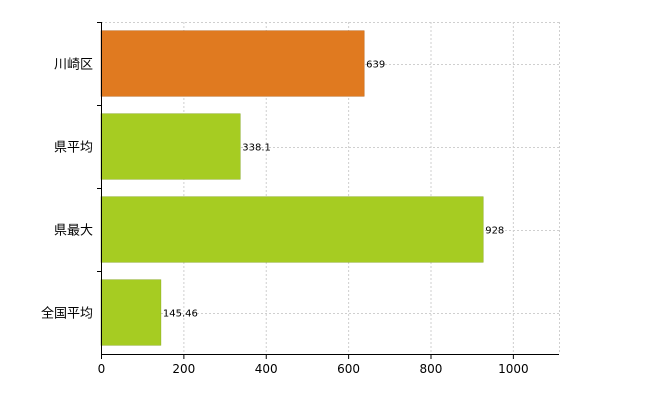 This screenshot has height=400, width=650. I want to click on x-tick-label-400: 400, so click(266, 369).